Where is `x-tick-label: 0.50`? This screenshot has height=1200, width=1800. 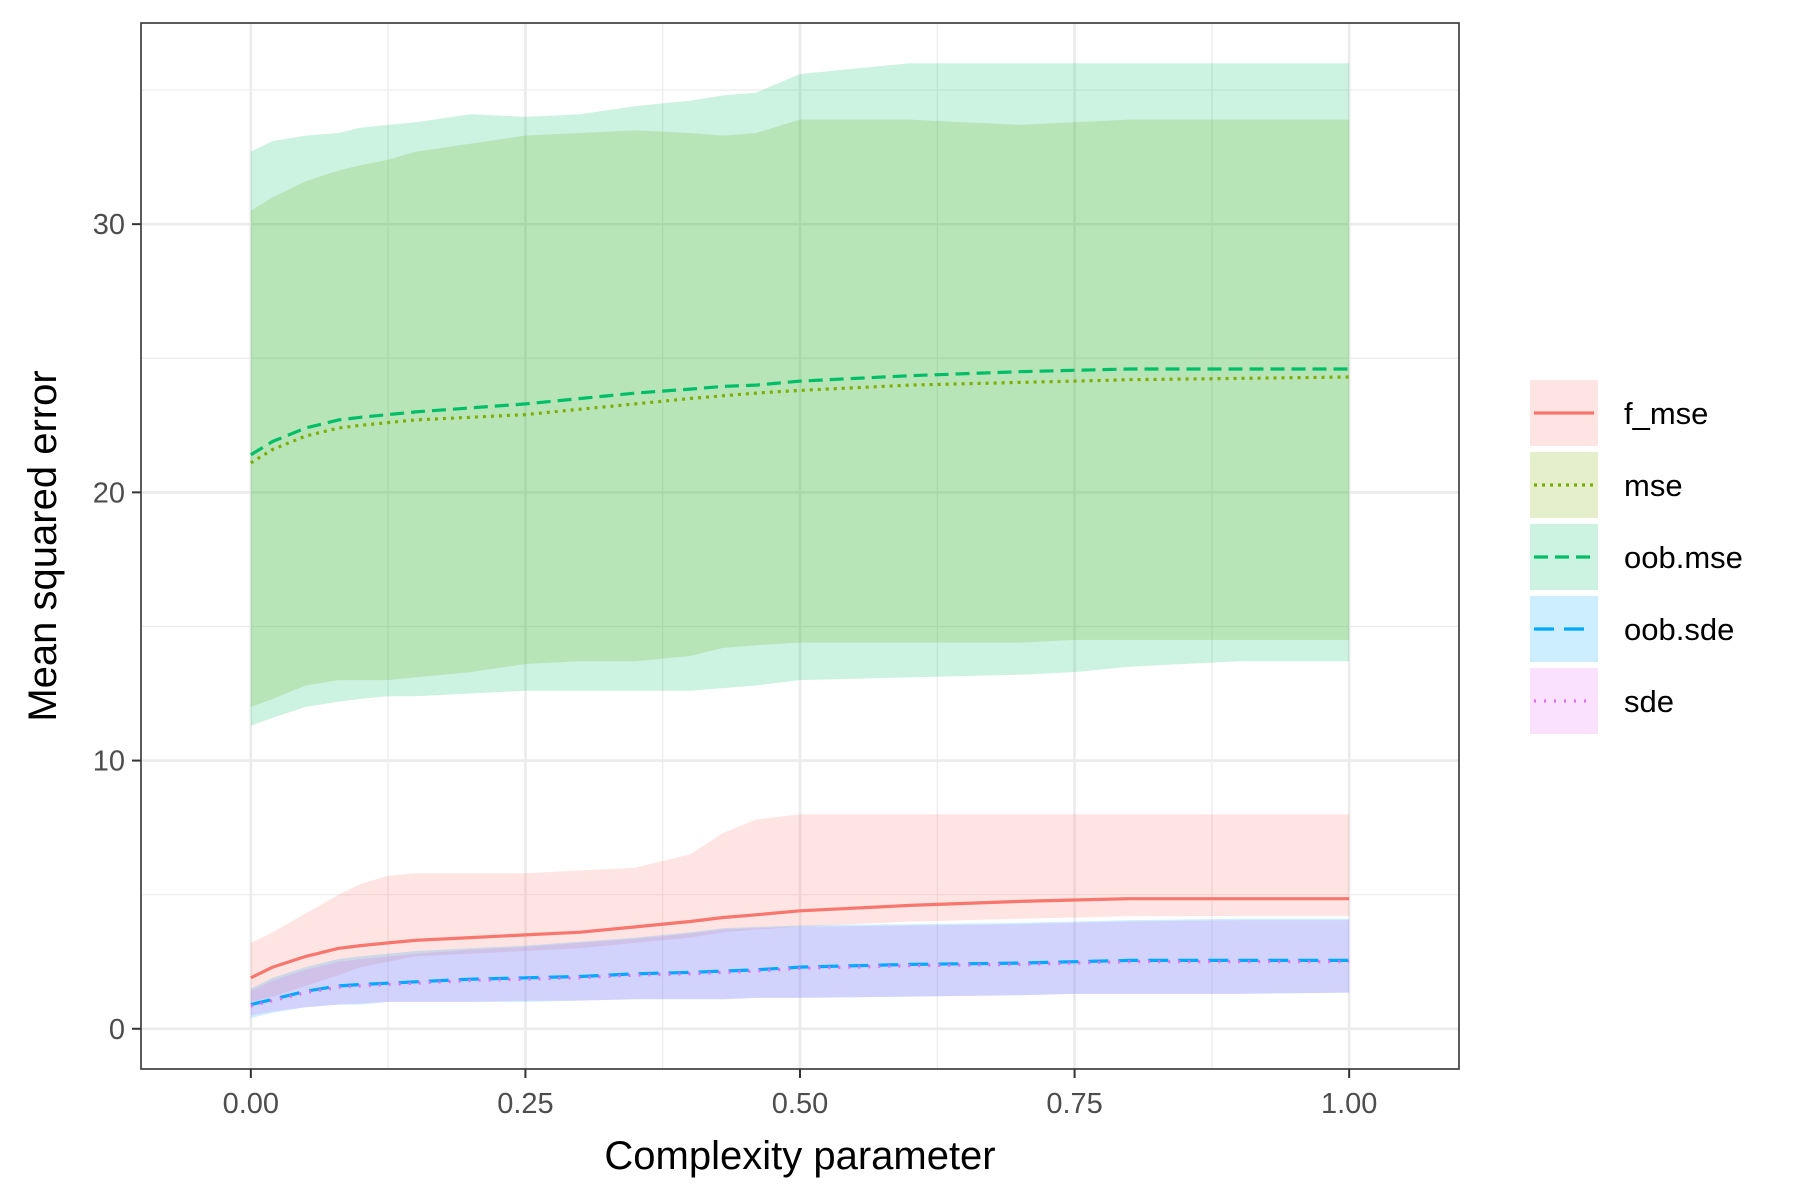 x-tick-label: 0.50 is located at coordinates (800, 1104).